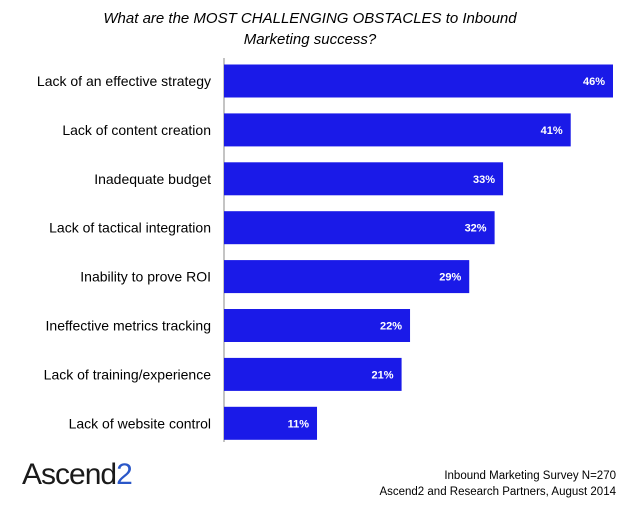 The width and height of the screenshot is (630, 508). Describe the element at coordinates (130, 228) in the screenshot. I see `category-label: Lack of tactical integration` at that location.